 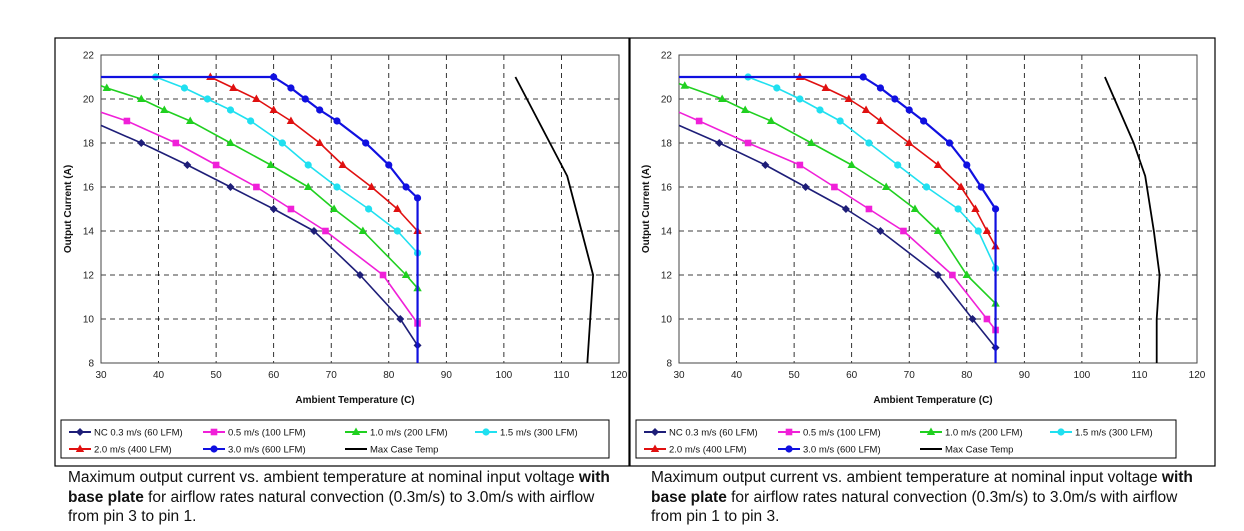 I want to click on y-tick-label: 22, so click(x=89, y=56).